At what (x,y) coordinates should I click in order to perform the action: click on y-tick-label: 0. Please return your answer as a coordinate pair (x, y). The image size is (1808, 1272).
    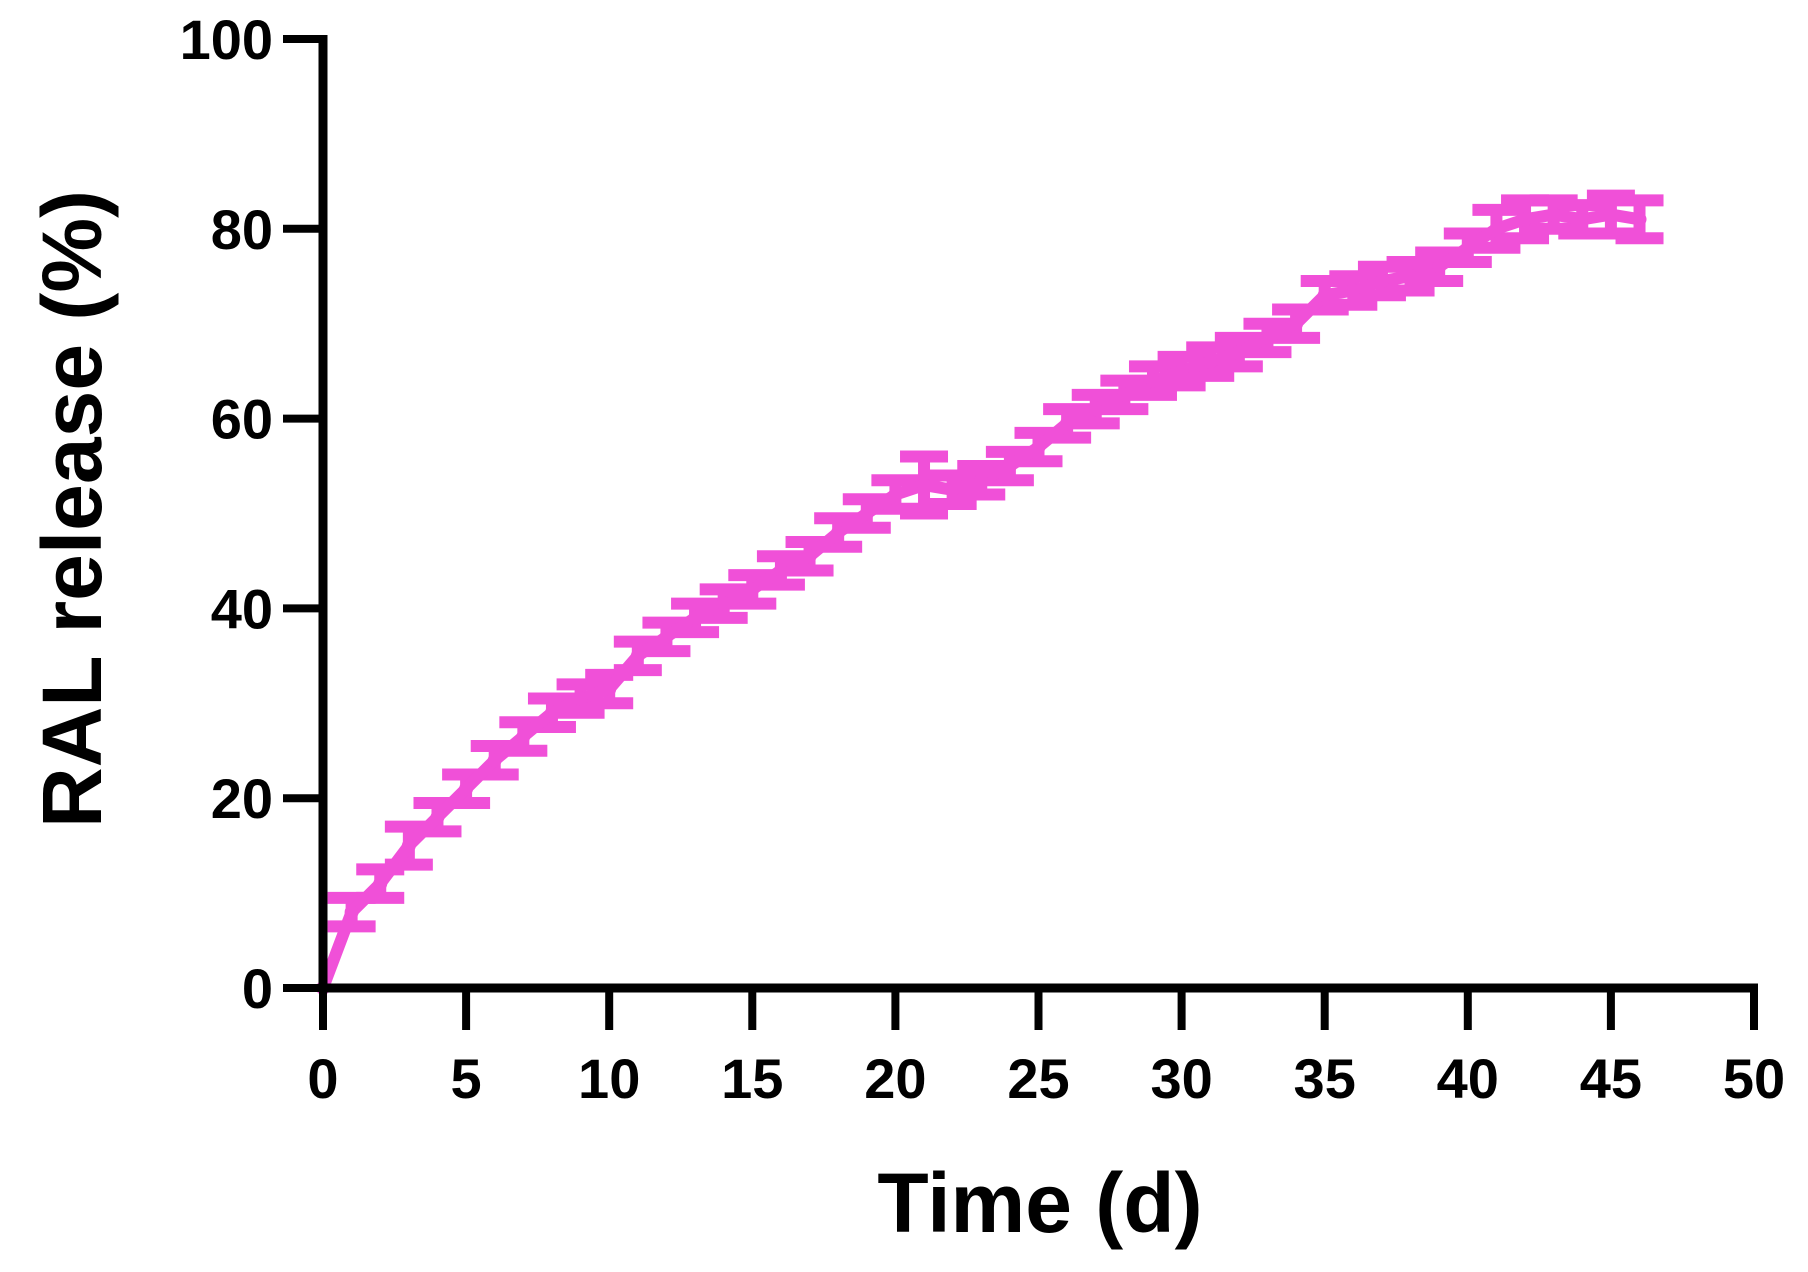
    Looking at the image, I should click on (257, 988).